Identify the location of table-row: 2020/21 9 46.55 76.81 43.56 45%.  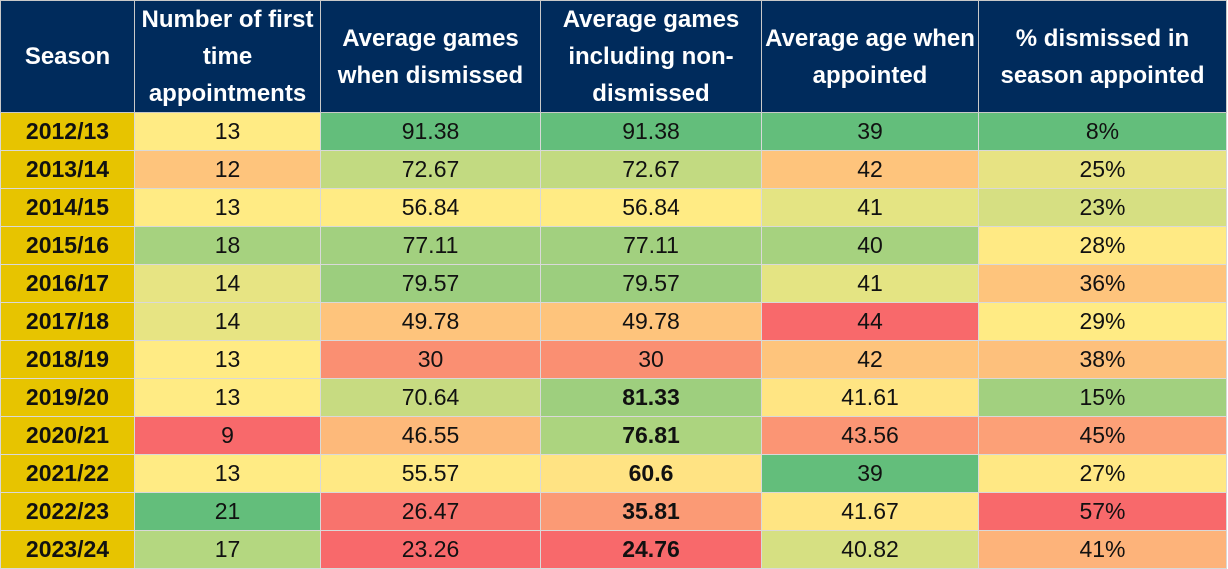
(613, 435).